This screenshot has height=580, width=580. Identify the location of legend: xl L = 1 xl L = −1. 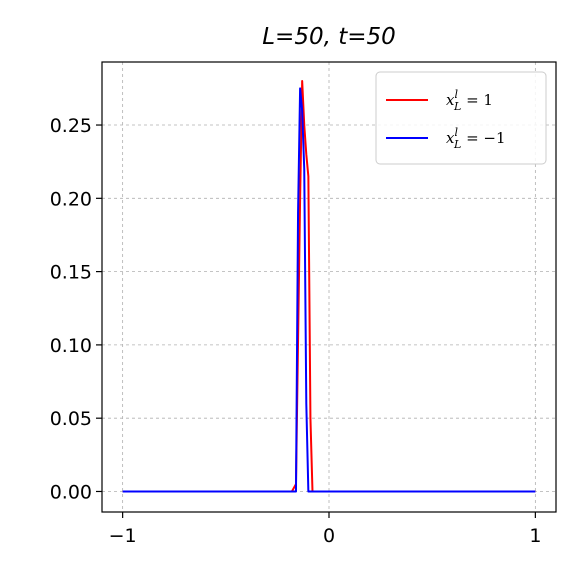
(461, 118).